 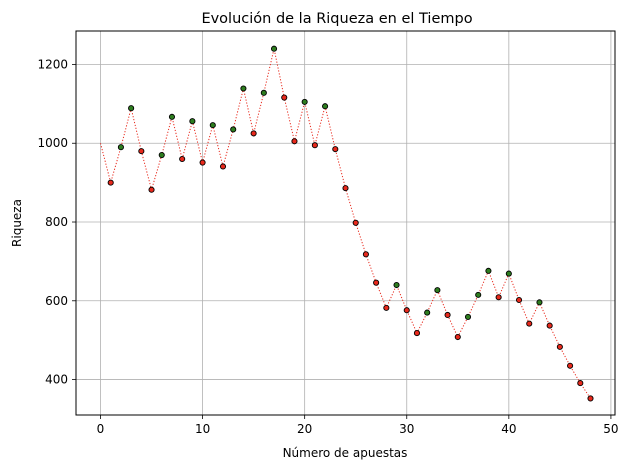 I want to click on y-tick-label: 1000, so click(x=52, y=143).